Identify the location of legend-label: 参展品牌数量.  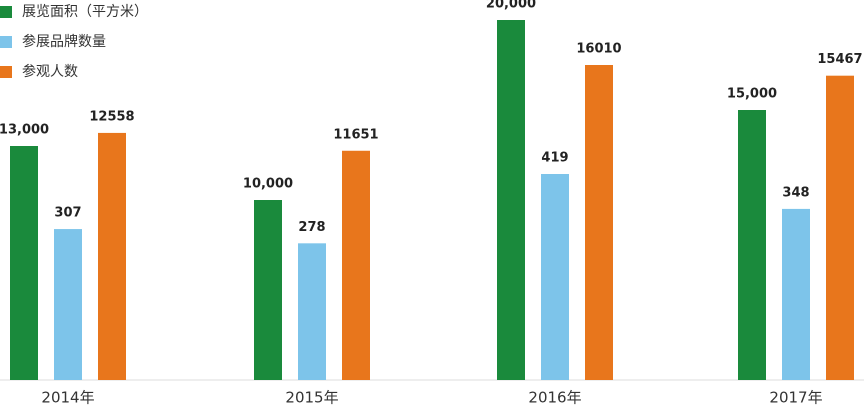
(64, 41).